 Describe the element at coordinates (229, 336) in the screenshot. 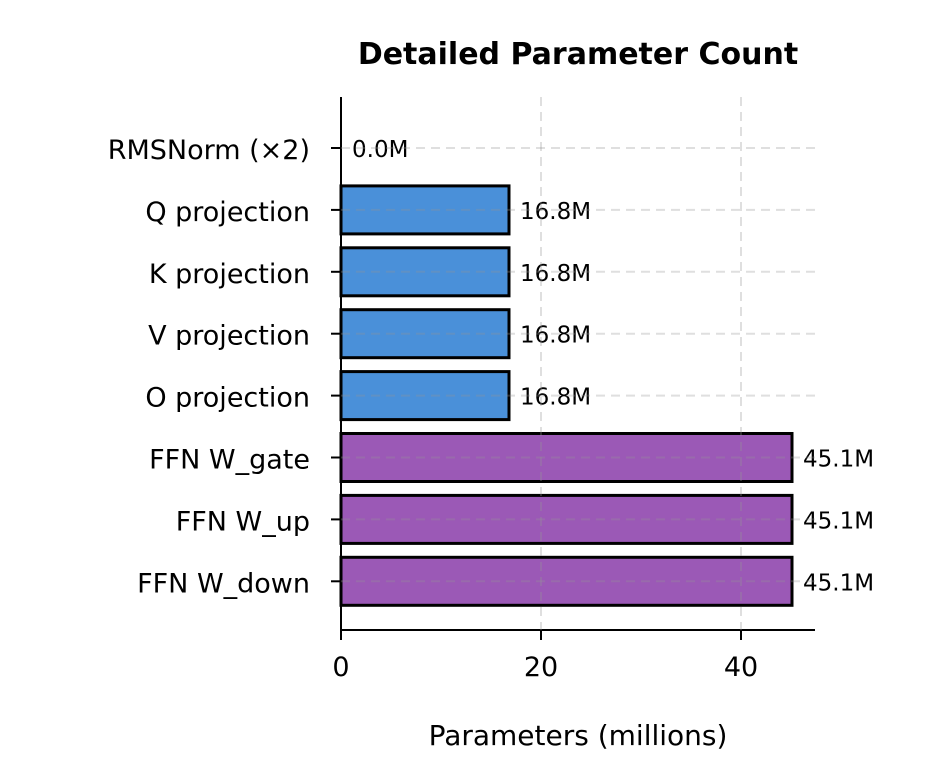

I see `y-tick-label: V projection` at that location.